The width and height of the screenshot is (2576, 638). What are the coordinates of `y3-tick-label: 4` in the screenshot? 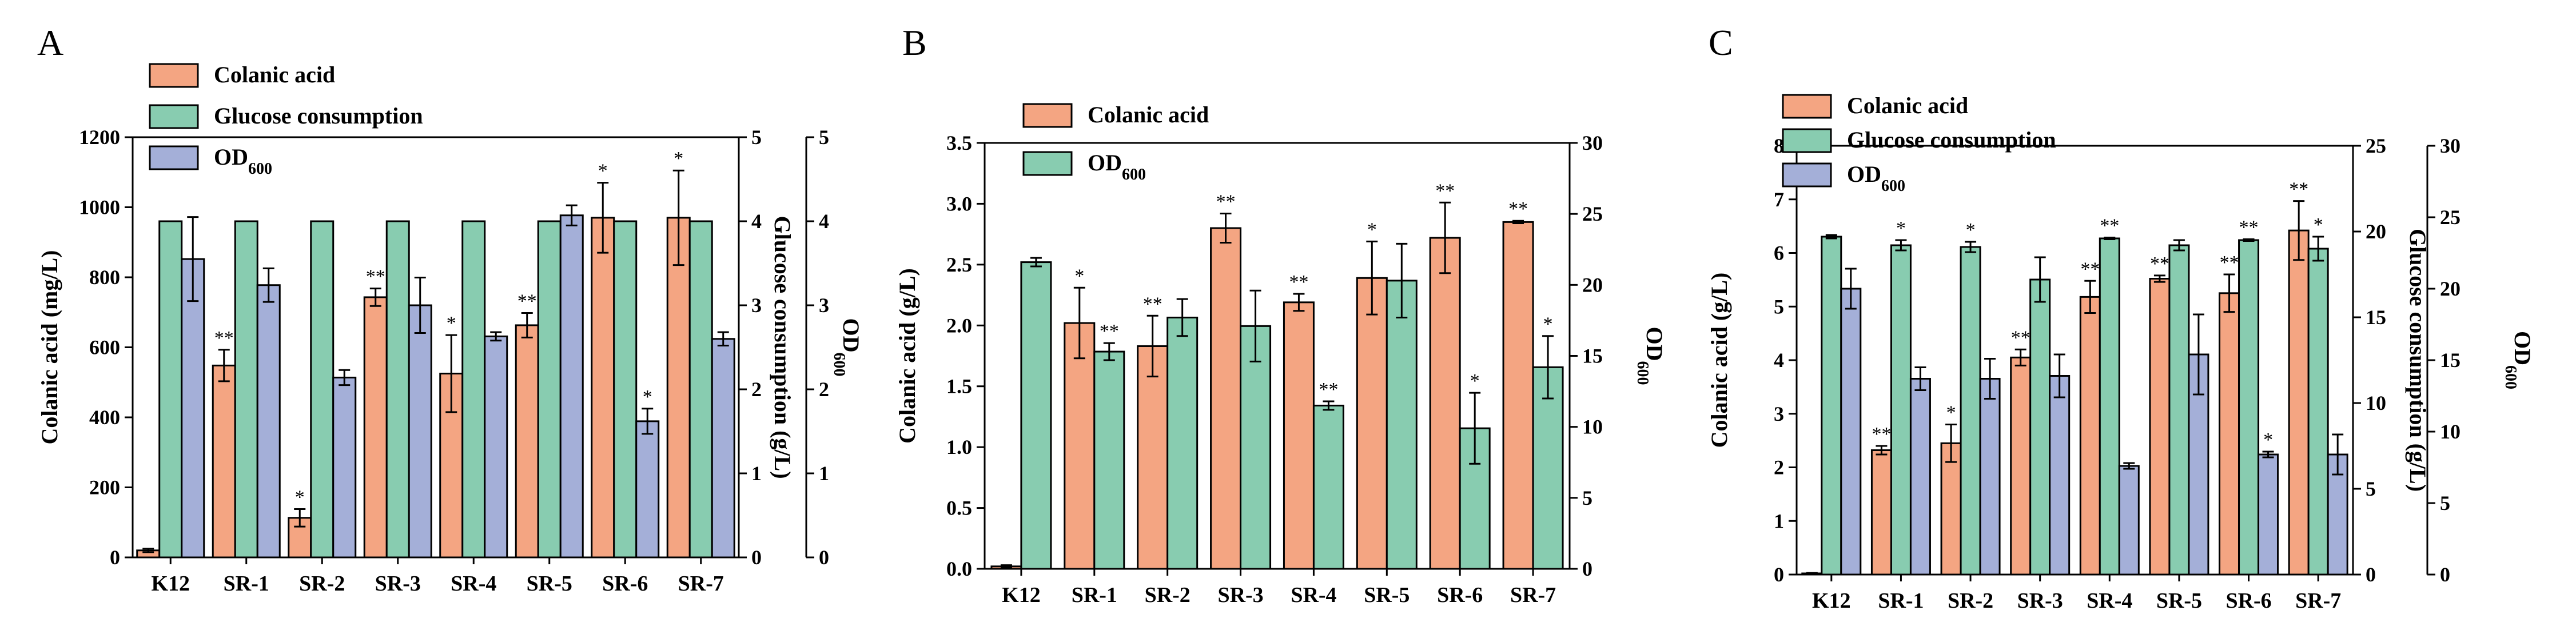 It's located at (824, 221).